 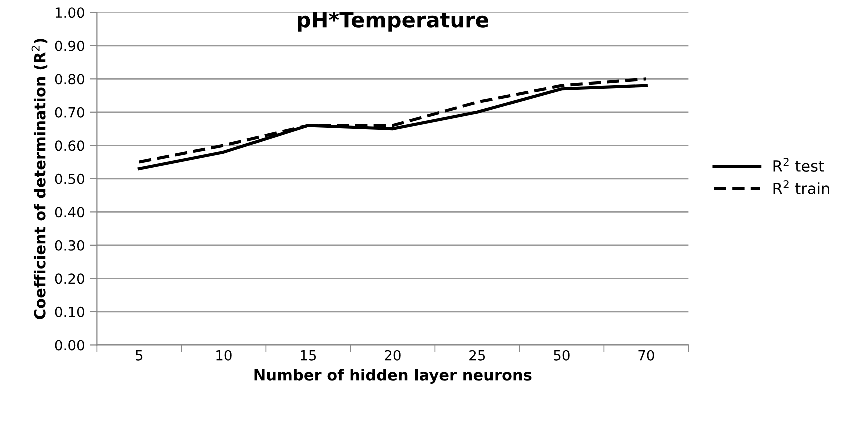 What do you see at coordinates (393, 376) in the screenshot?
I see `x-axis-title: Number of hidden layer neurons` at bounding box center [393, 376].